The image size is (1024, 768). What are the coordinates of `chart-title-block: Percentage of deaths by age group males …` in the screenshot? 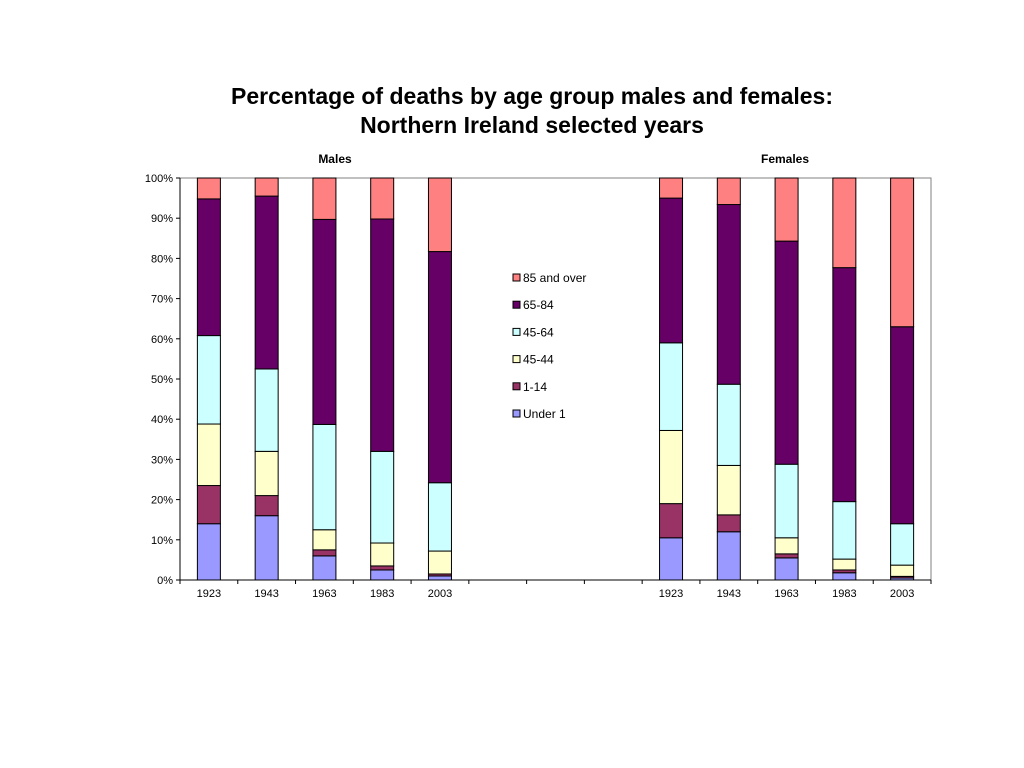 It's located at (512, 111).